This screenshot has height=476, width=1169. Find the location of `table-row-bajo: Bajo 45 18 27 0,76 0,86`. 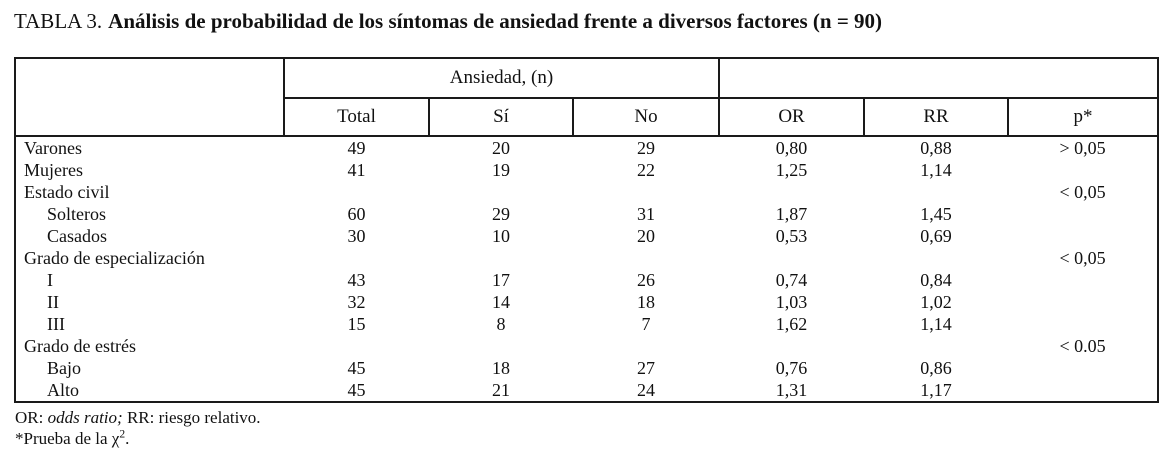

table-row-bajo: Bajo 45 18 27 0,76 0,86 is located at coordinates (586, 368).